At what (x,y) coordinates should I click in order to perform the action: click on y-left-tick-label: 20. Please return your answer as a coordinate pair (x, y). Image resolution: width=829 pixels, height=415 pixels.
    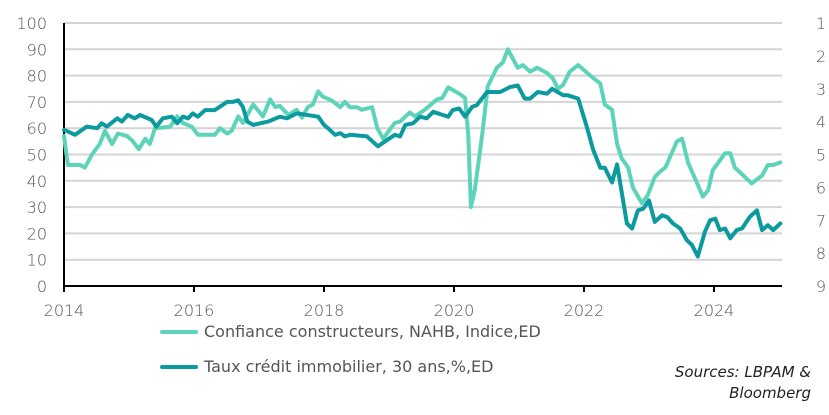
    Looking at the image, I should click on (37, 233).